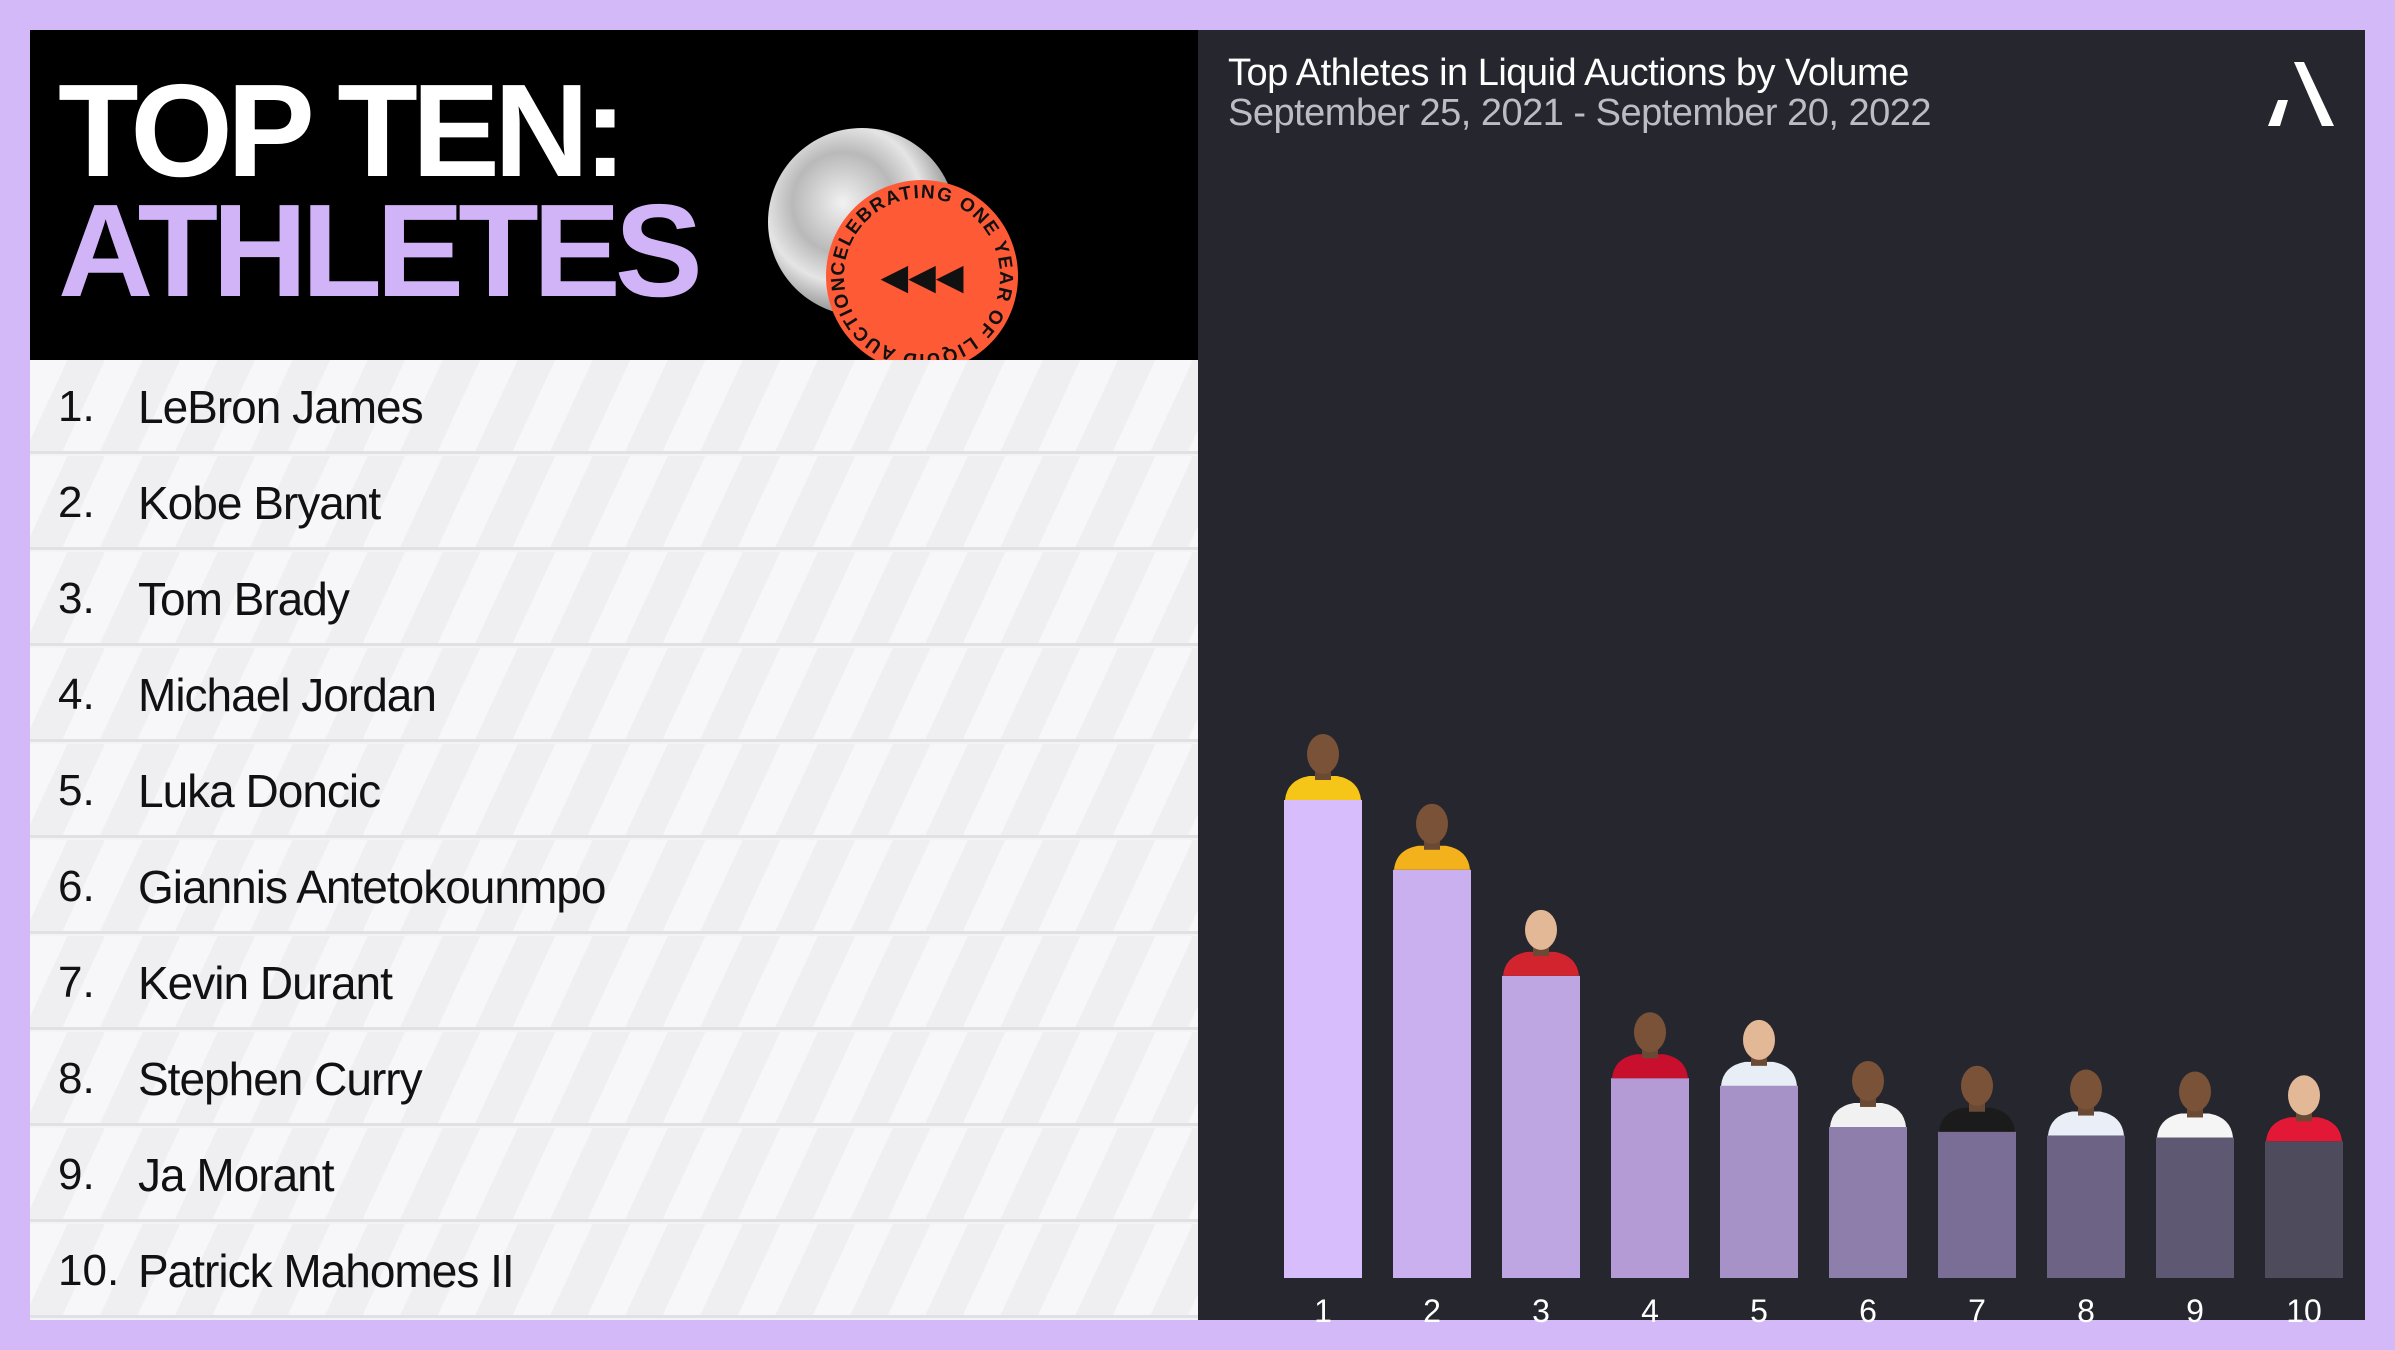 This screenshot has width=2395, height=1350. I want to click on ranking-row: 8. Stephen Curry, so click(614, 1079).